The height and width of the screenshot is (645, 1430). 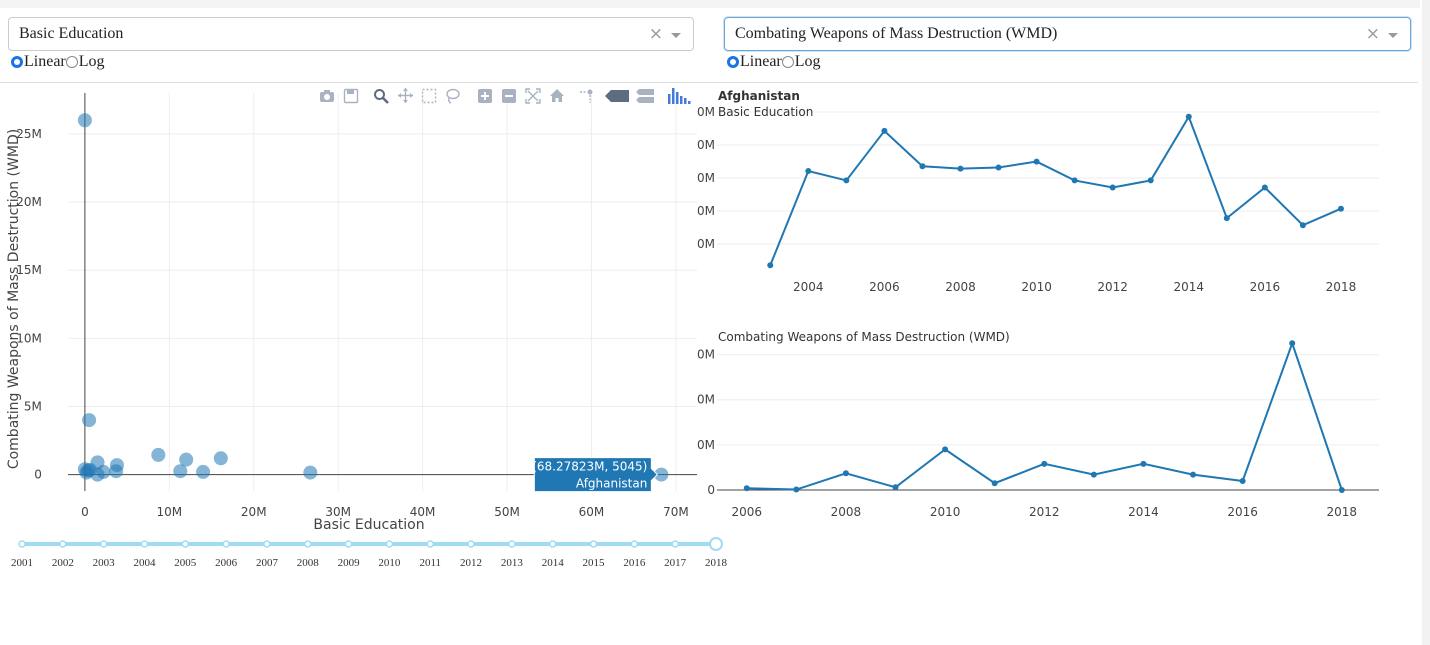 I want to click on spike-lines-icon, so click(x=586, y=96).